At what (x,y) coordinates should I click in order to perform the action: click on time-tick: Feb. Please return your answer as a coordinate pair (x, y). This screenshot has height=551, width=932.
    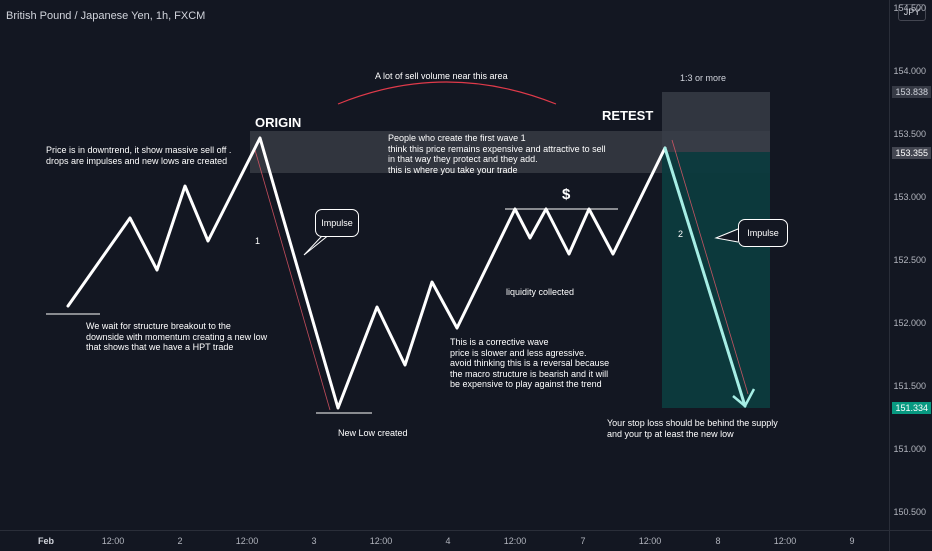
    Looking at the image, I should click on (46, 541).